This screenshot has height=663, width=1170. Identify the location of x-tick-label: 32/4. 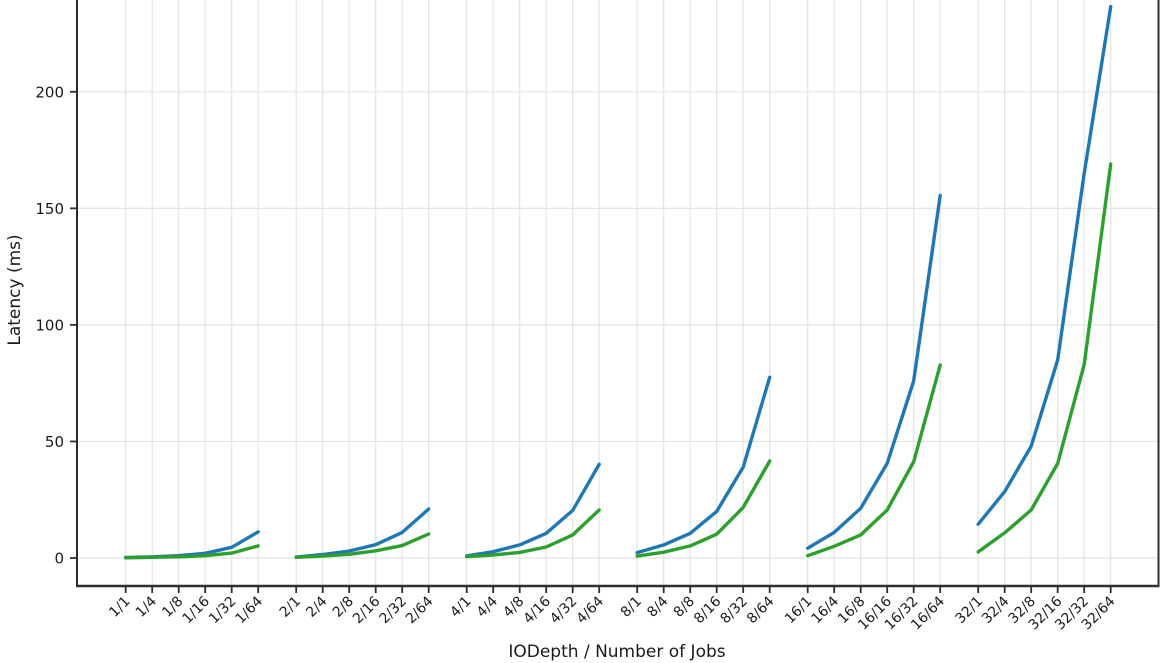
(996, 610).